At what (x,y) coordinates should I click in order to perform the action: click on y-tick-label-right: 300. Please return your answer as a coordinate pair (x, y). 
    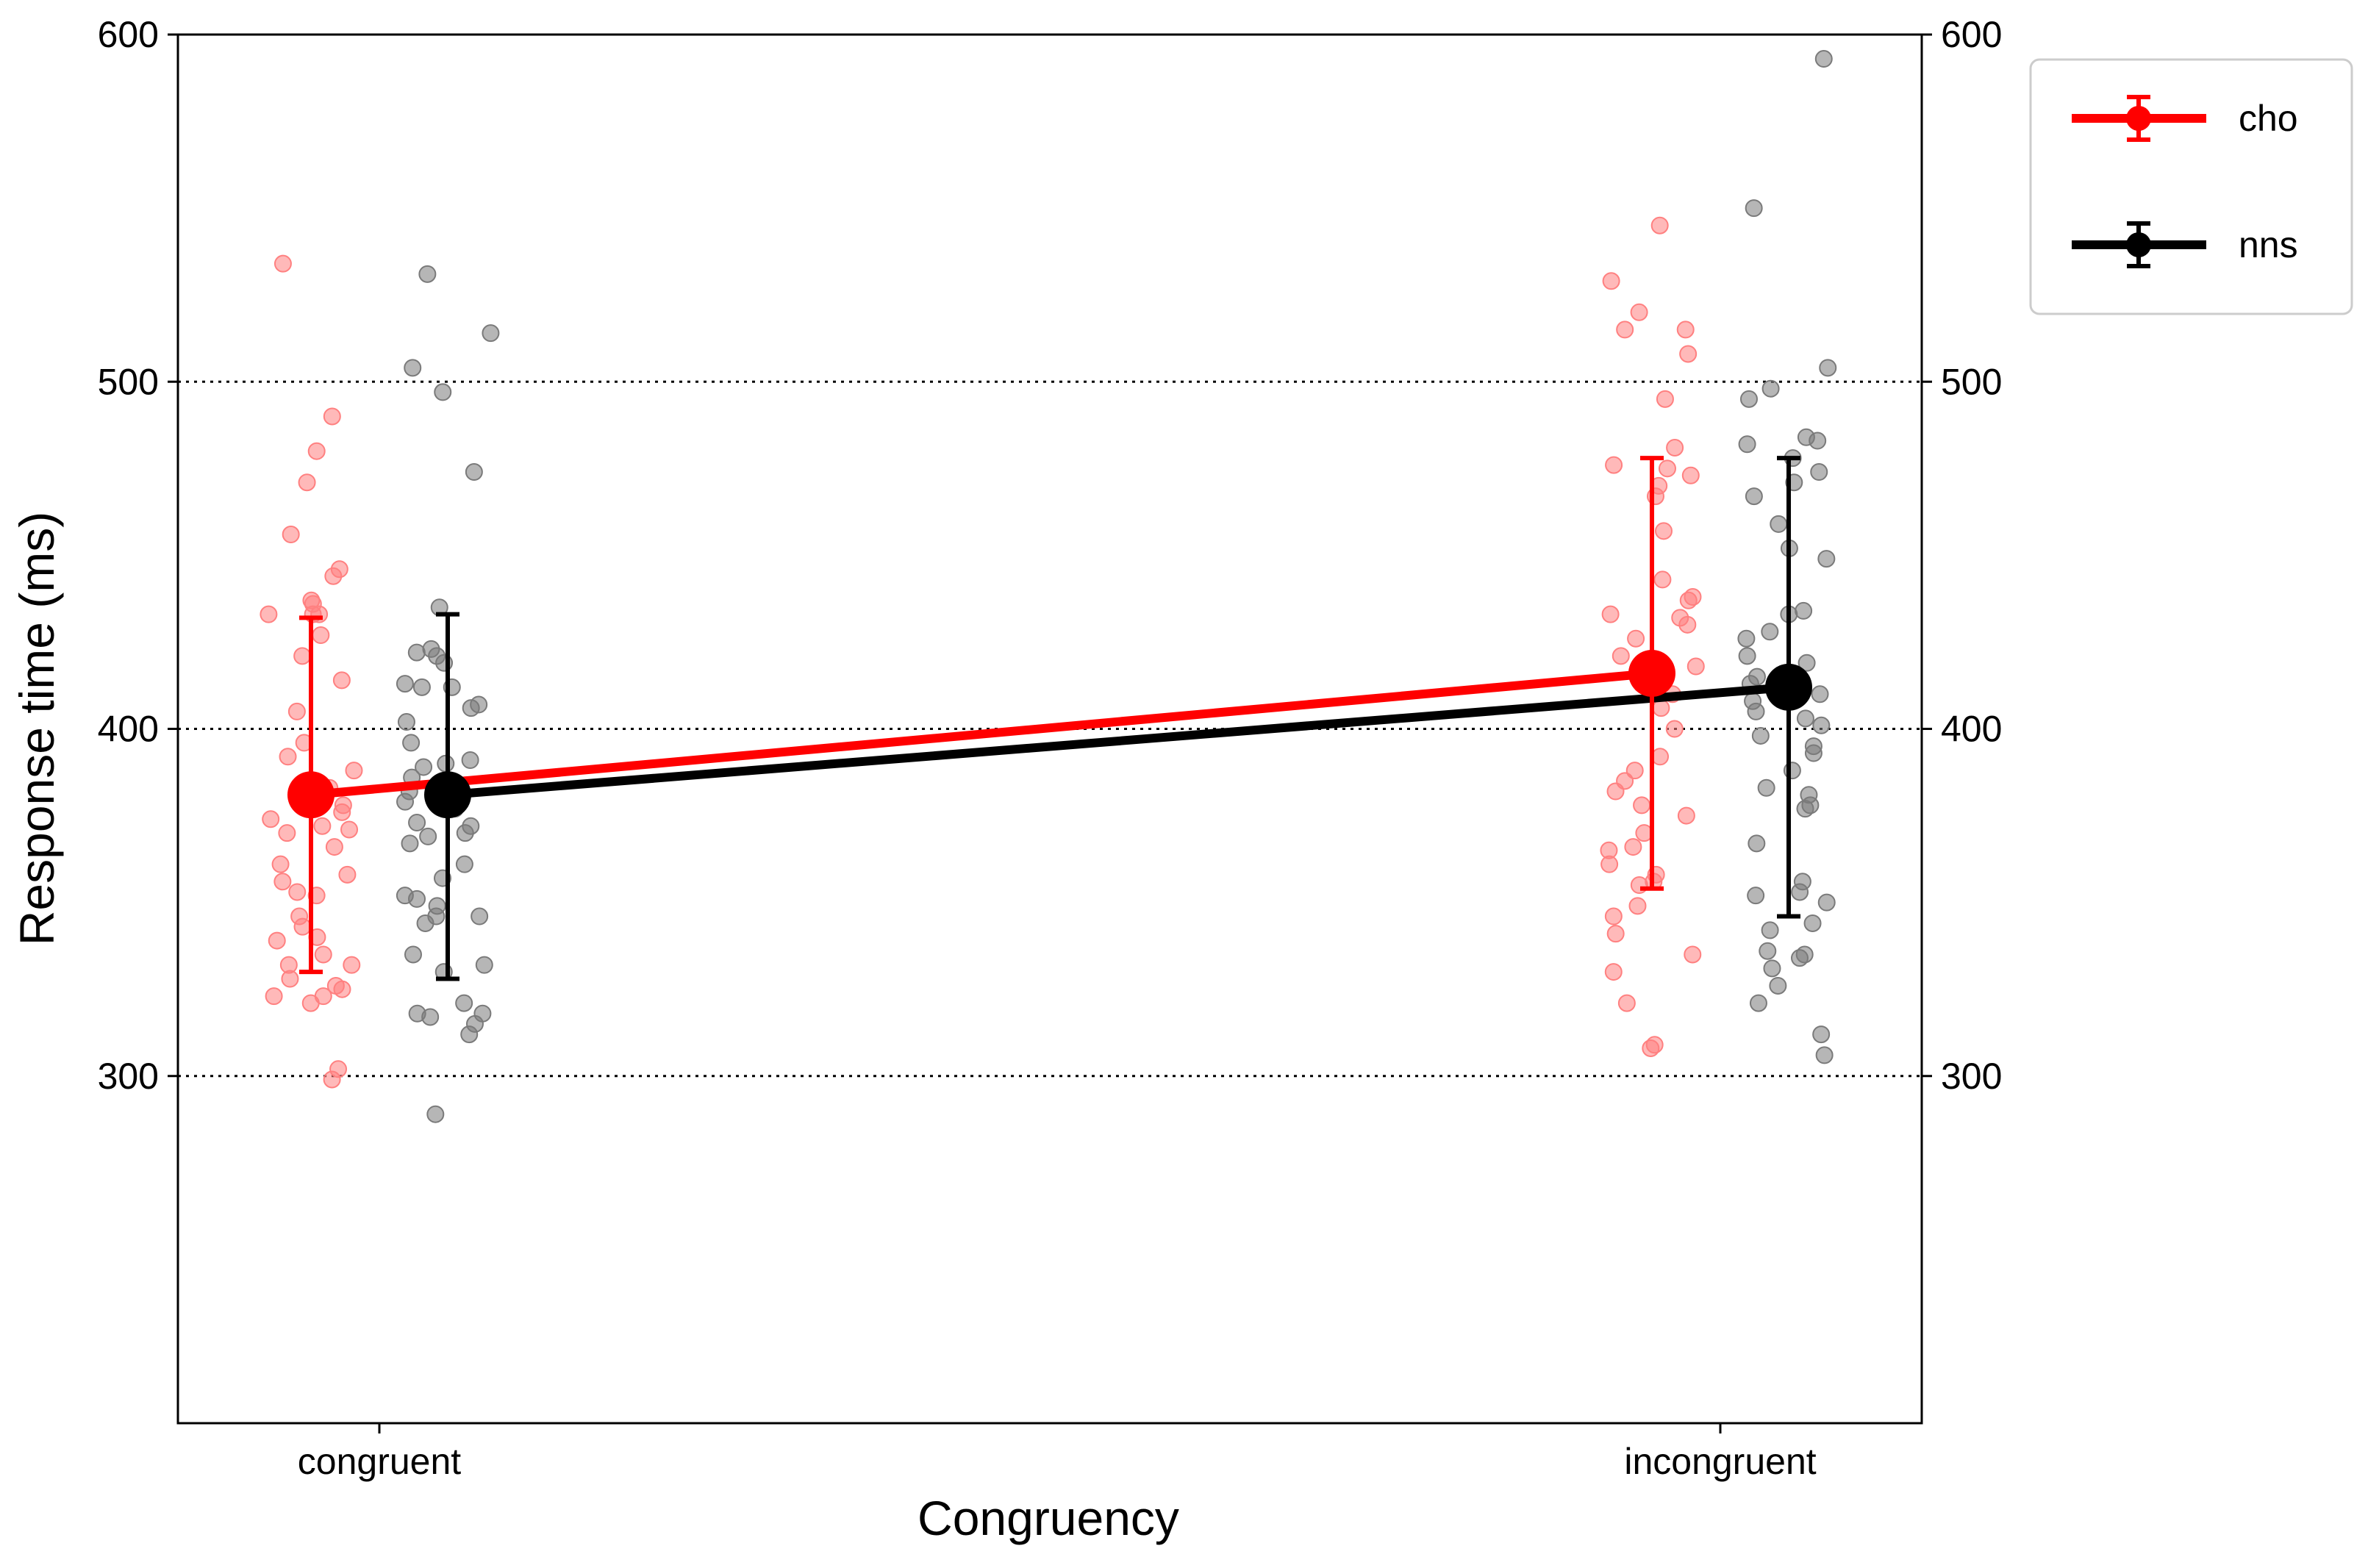
    Looking at the image, I should click on (1971, 1076).